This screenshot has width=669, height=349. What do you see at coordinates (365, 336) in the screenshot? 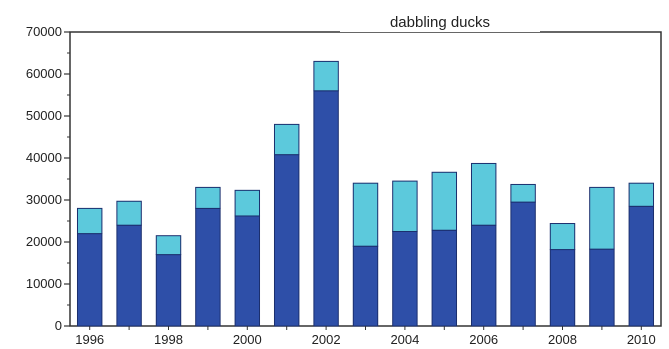
I see `x-axis: 1996 1998 2000 2002 2004 2006 2008 2010` at bounding box center [365, 336].